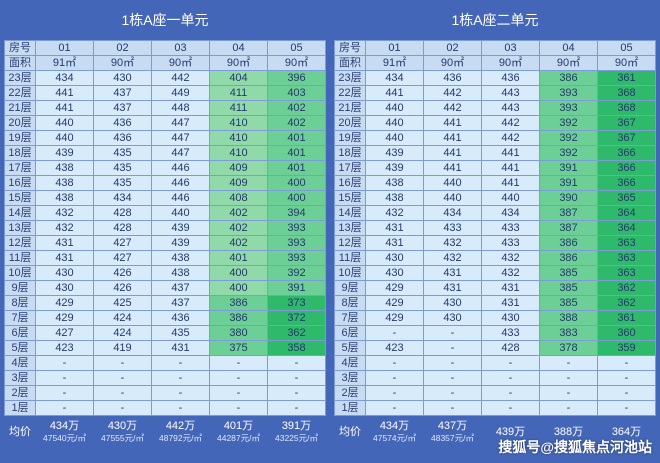  I want to click on price-cell: 430, so click(122, 78).